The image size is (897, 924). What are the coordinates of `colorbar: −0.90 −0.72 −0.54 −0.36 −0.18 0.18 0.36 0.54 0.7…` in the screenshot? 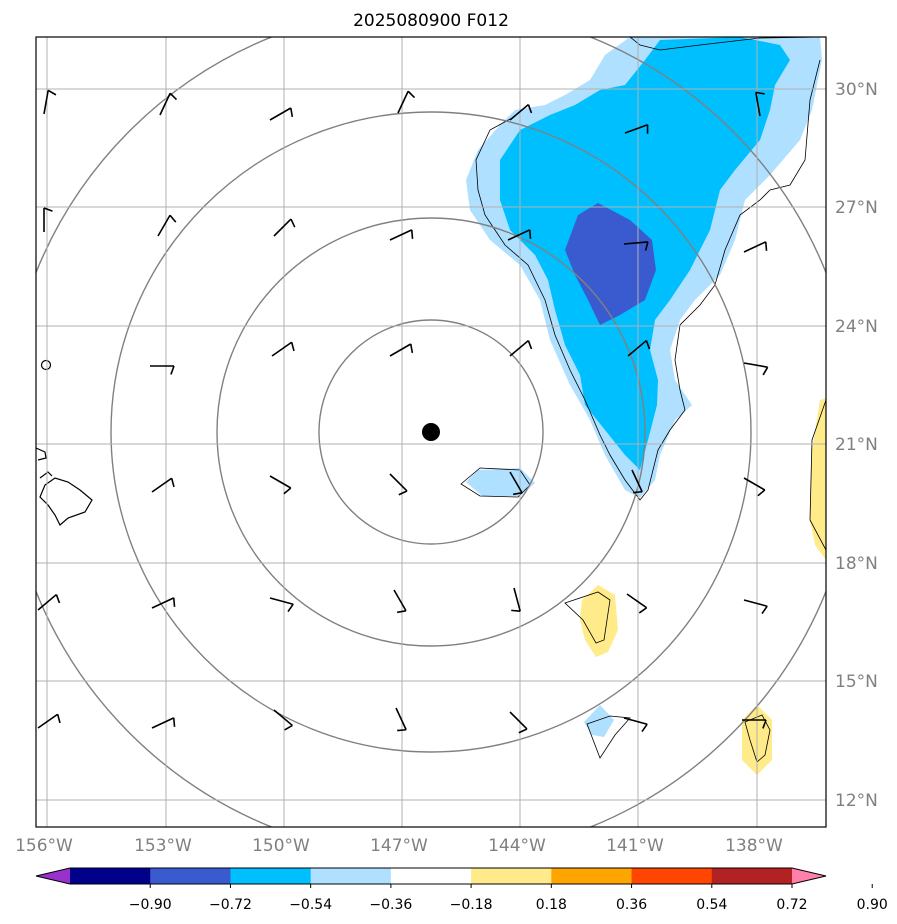 It's located at (461, 890).